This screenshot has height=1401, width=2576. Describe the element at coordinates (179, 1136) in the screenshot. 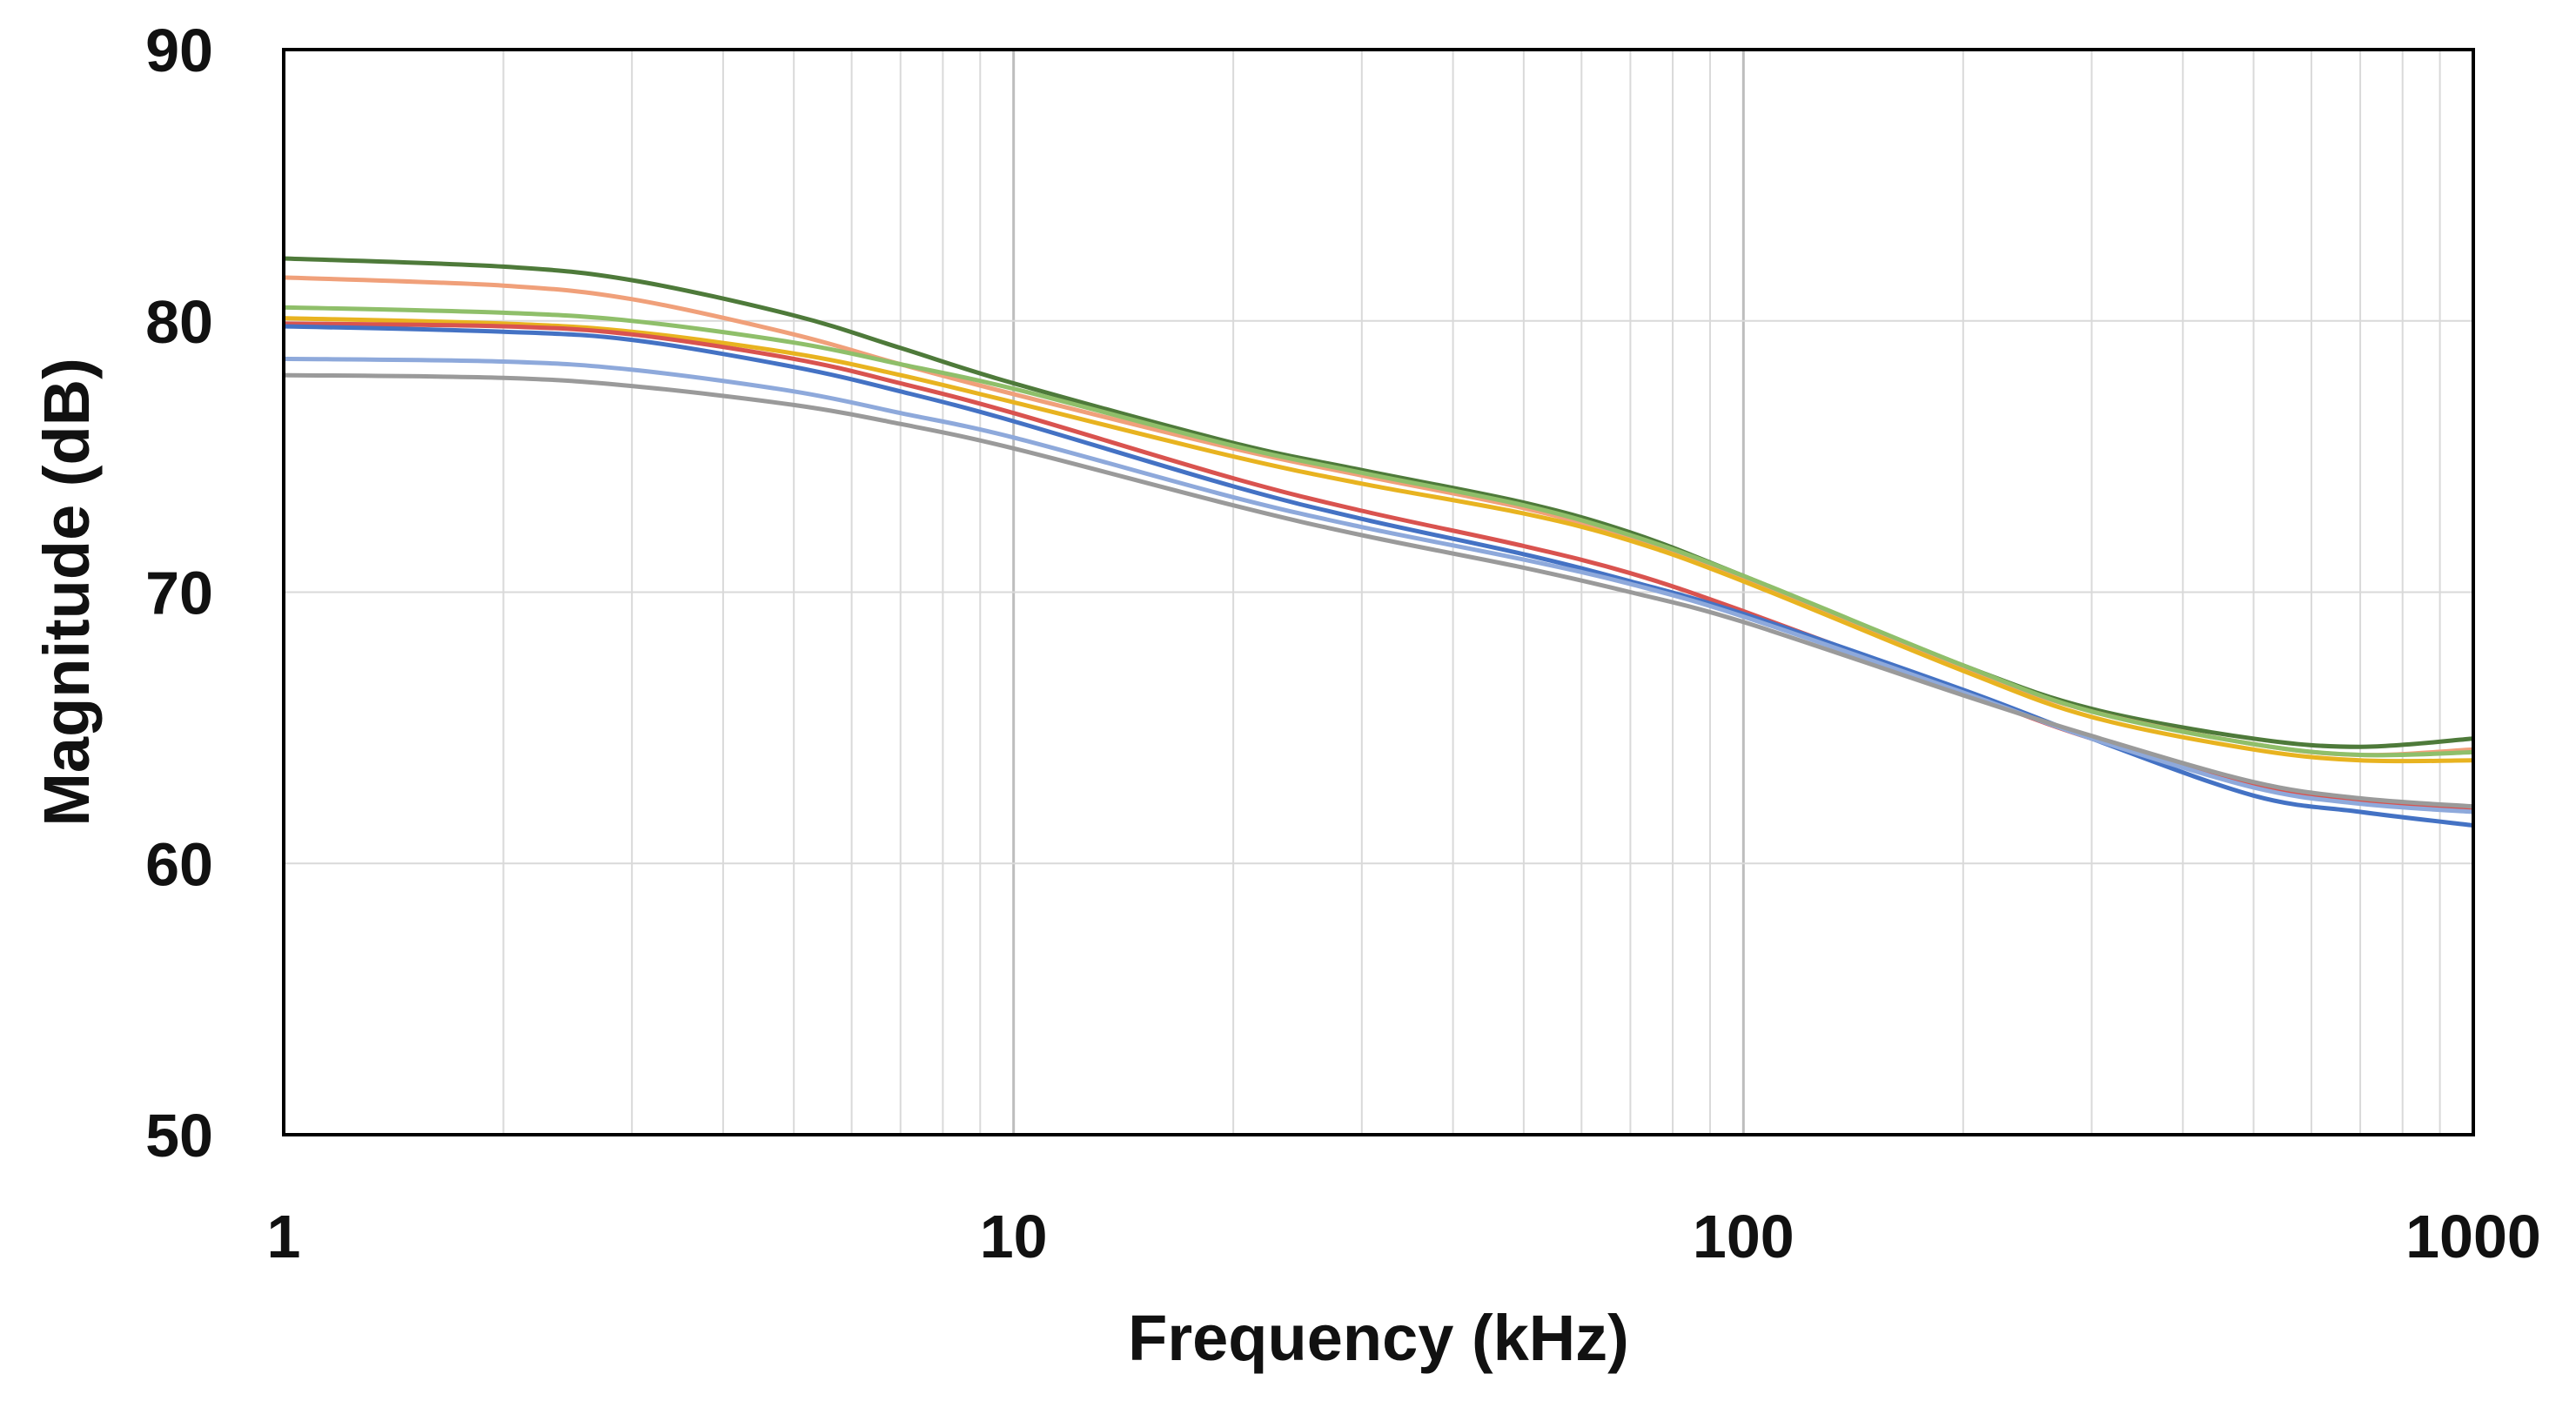

I see `y-tick-label: 50` at that location.